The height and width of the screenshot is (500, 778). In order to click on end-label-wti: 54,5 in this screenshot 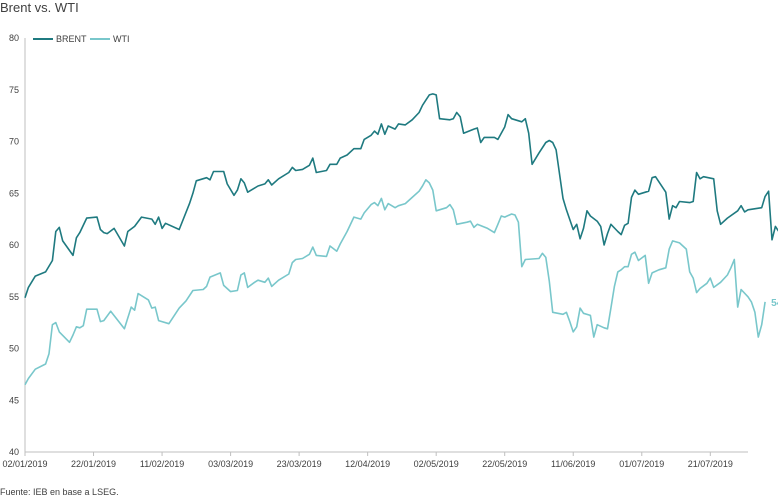, I will do `click(774, 303)`.